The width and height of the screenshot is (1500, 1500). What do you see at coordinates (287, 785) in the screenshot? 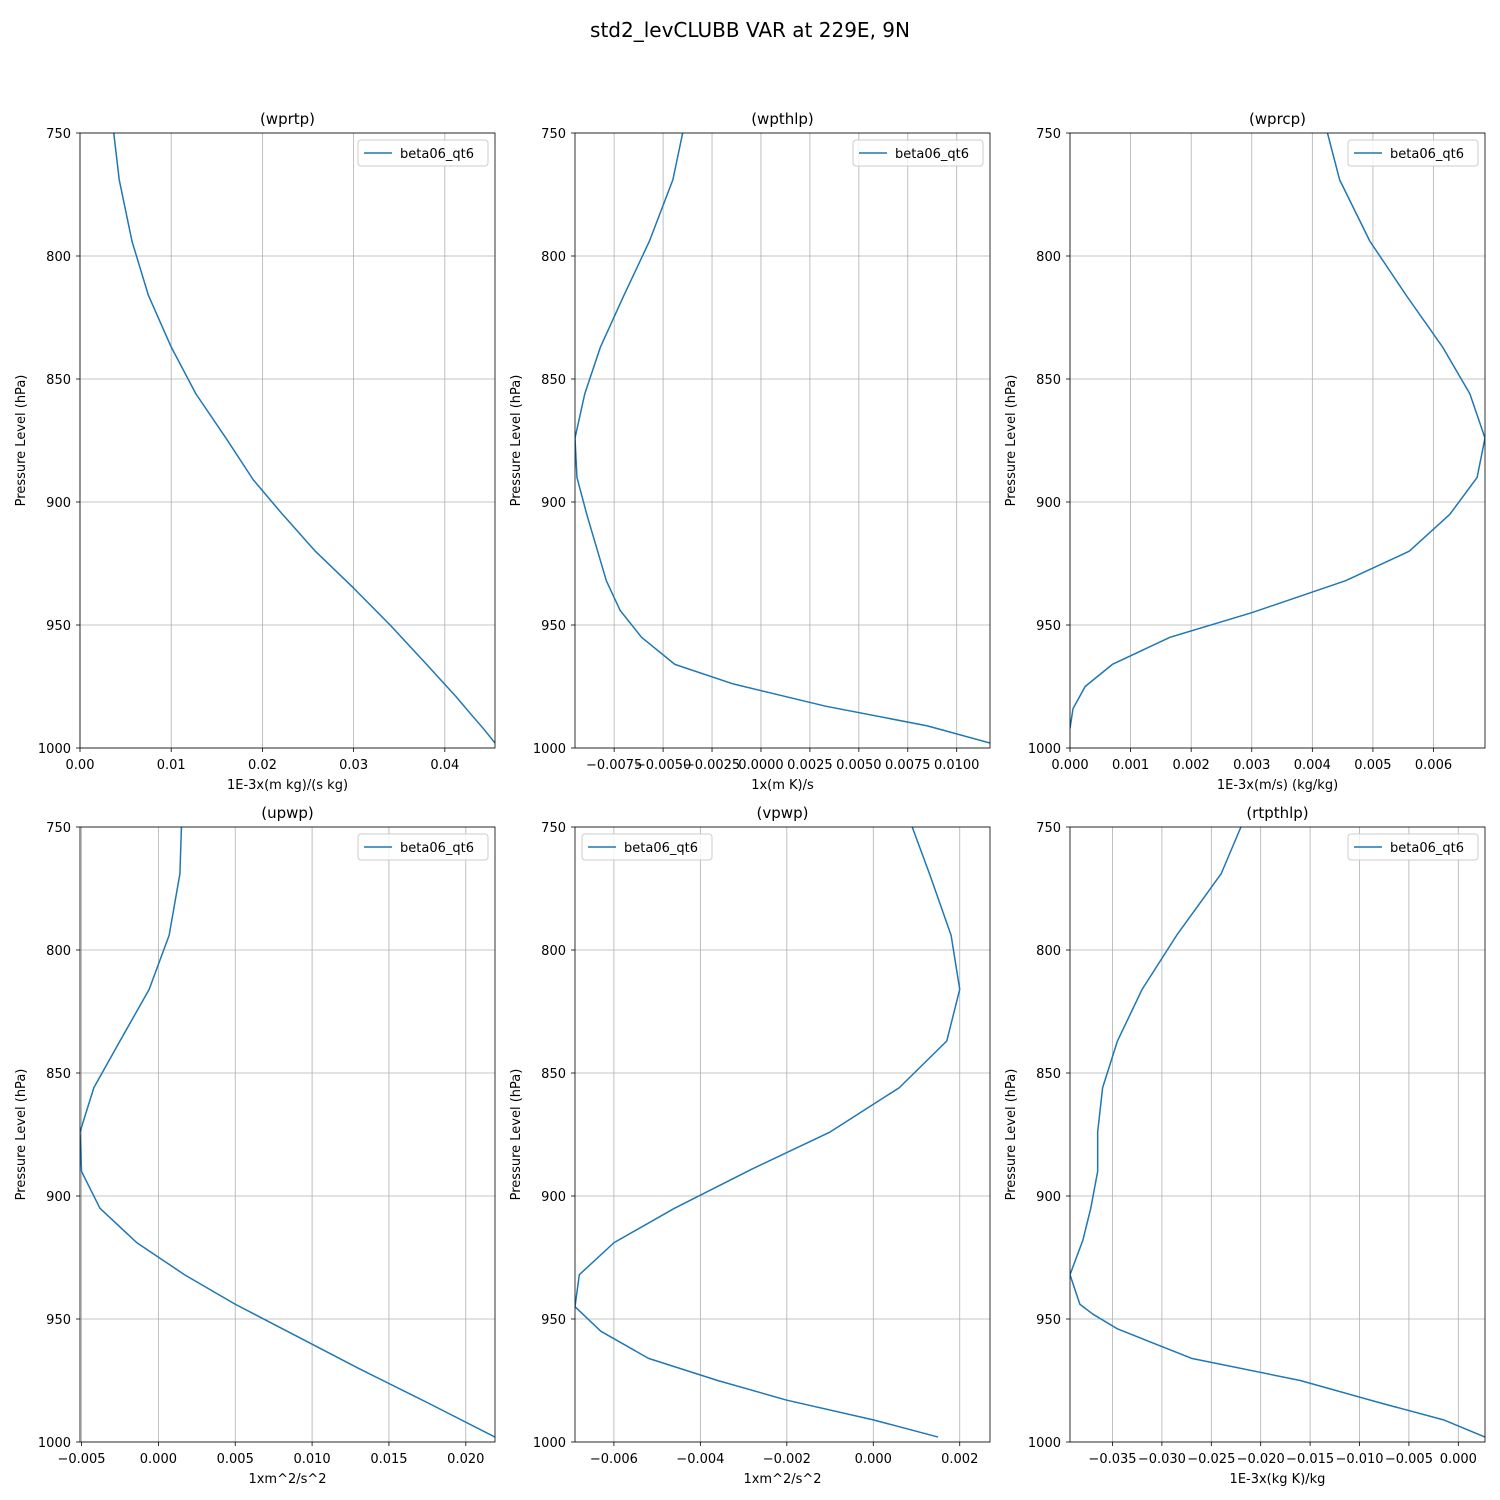
I see `x-axis-label: 1E-3x(m kg)/(s kg)` at bounding box center [287, 785].